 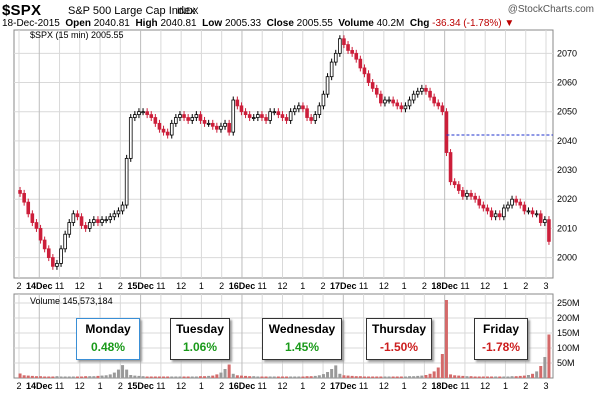 What do you see at coordinates (550, 9) in the screenshot?
I see `brand-logo: @StockCharts.com` at bounding box center [550, 9].